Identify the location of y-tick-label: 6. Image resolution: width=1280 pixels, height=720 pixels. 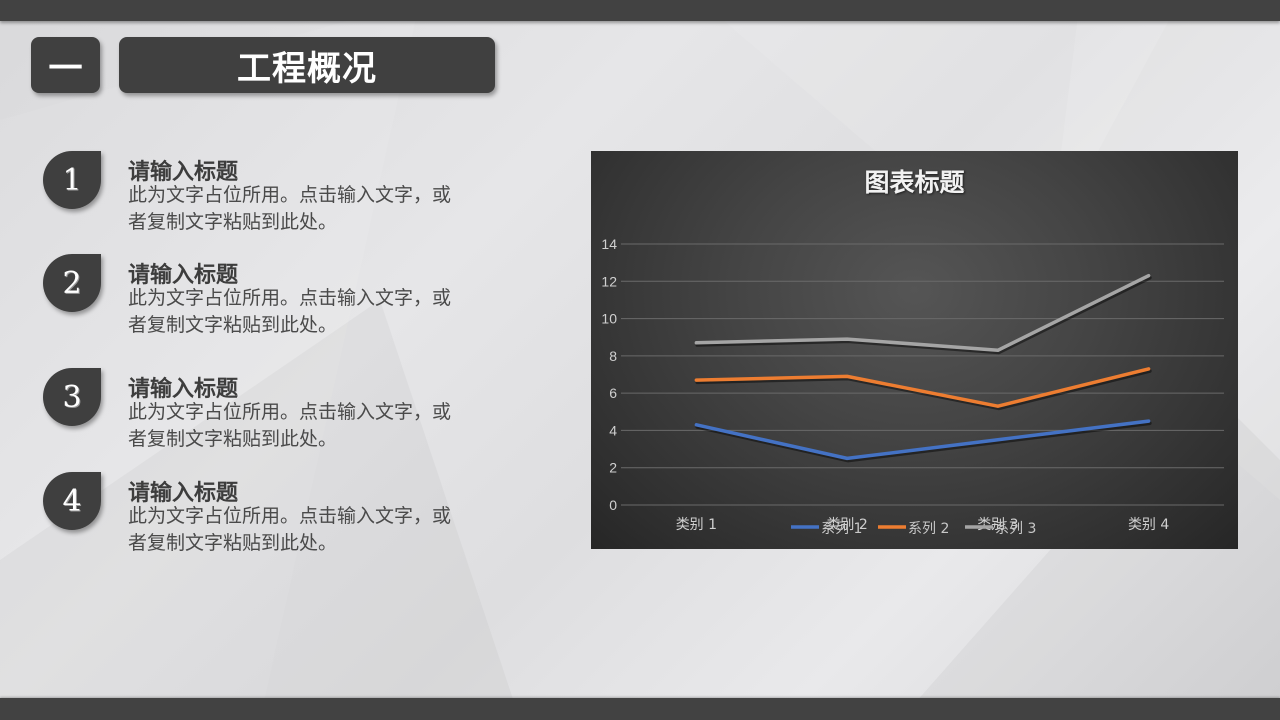
(613, 393).